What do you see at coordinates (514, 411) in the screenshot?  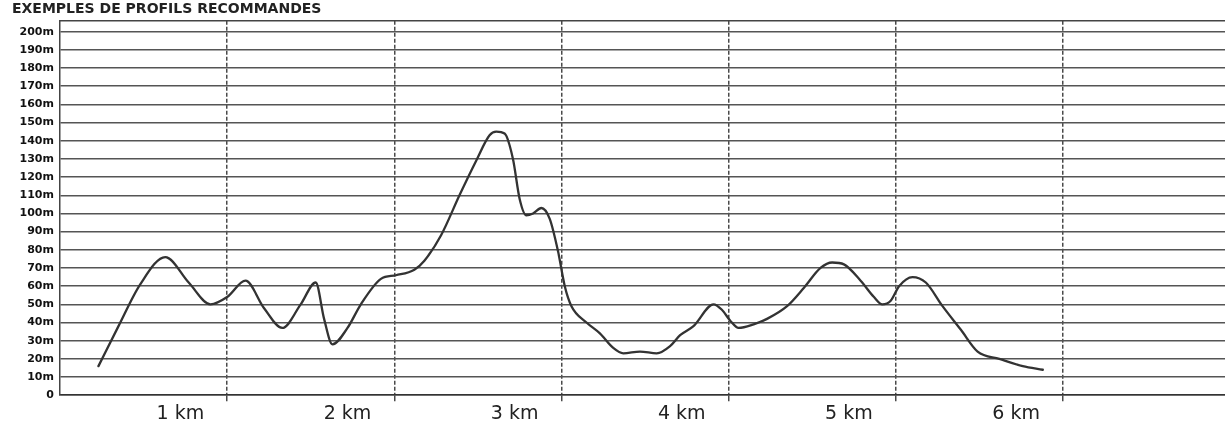 I see `x-tick-label: 3 km` at bounding box center [514, 411].